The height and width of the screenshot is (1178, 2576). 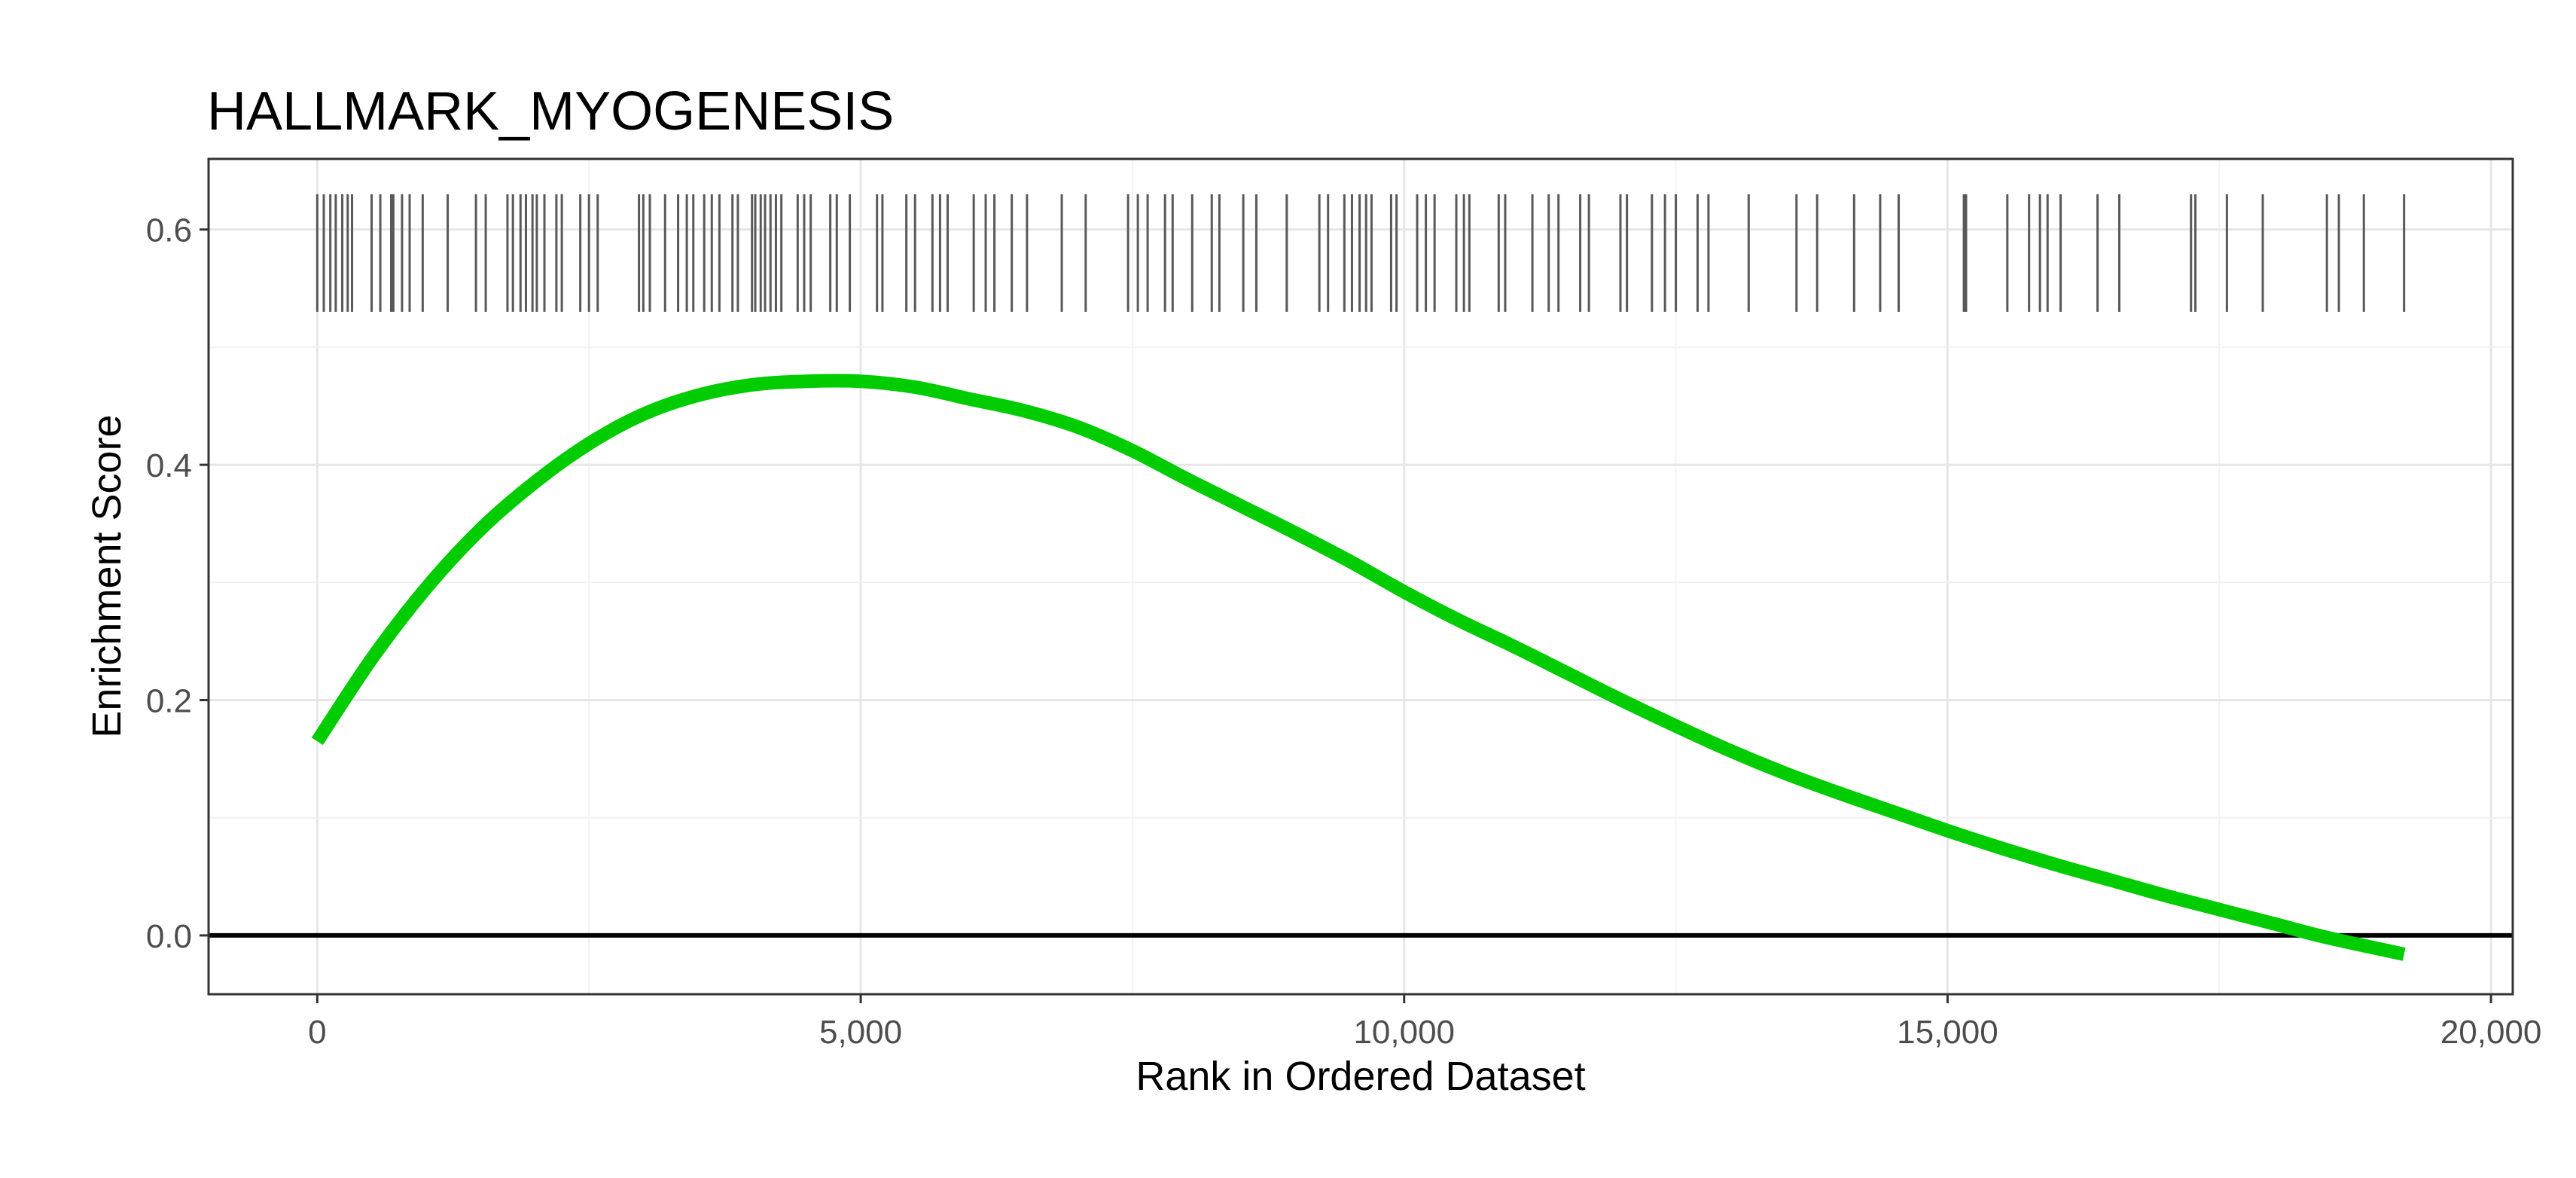 I want to click on x-tick-label: 0, so click(x=317, y=1032).